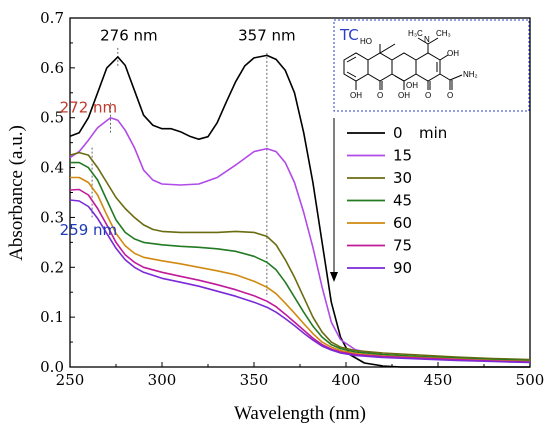 The width and height of the screenshot is (550, 433). I want to click on atom-label: N, so click(427, 39).